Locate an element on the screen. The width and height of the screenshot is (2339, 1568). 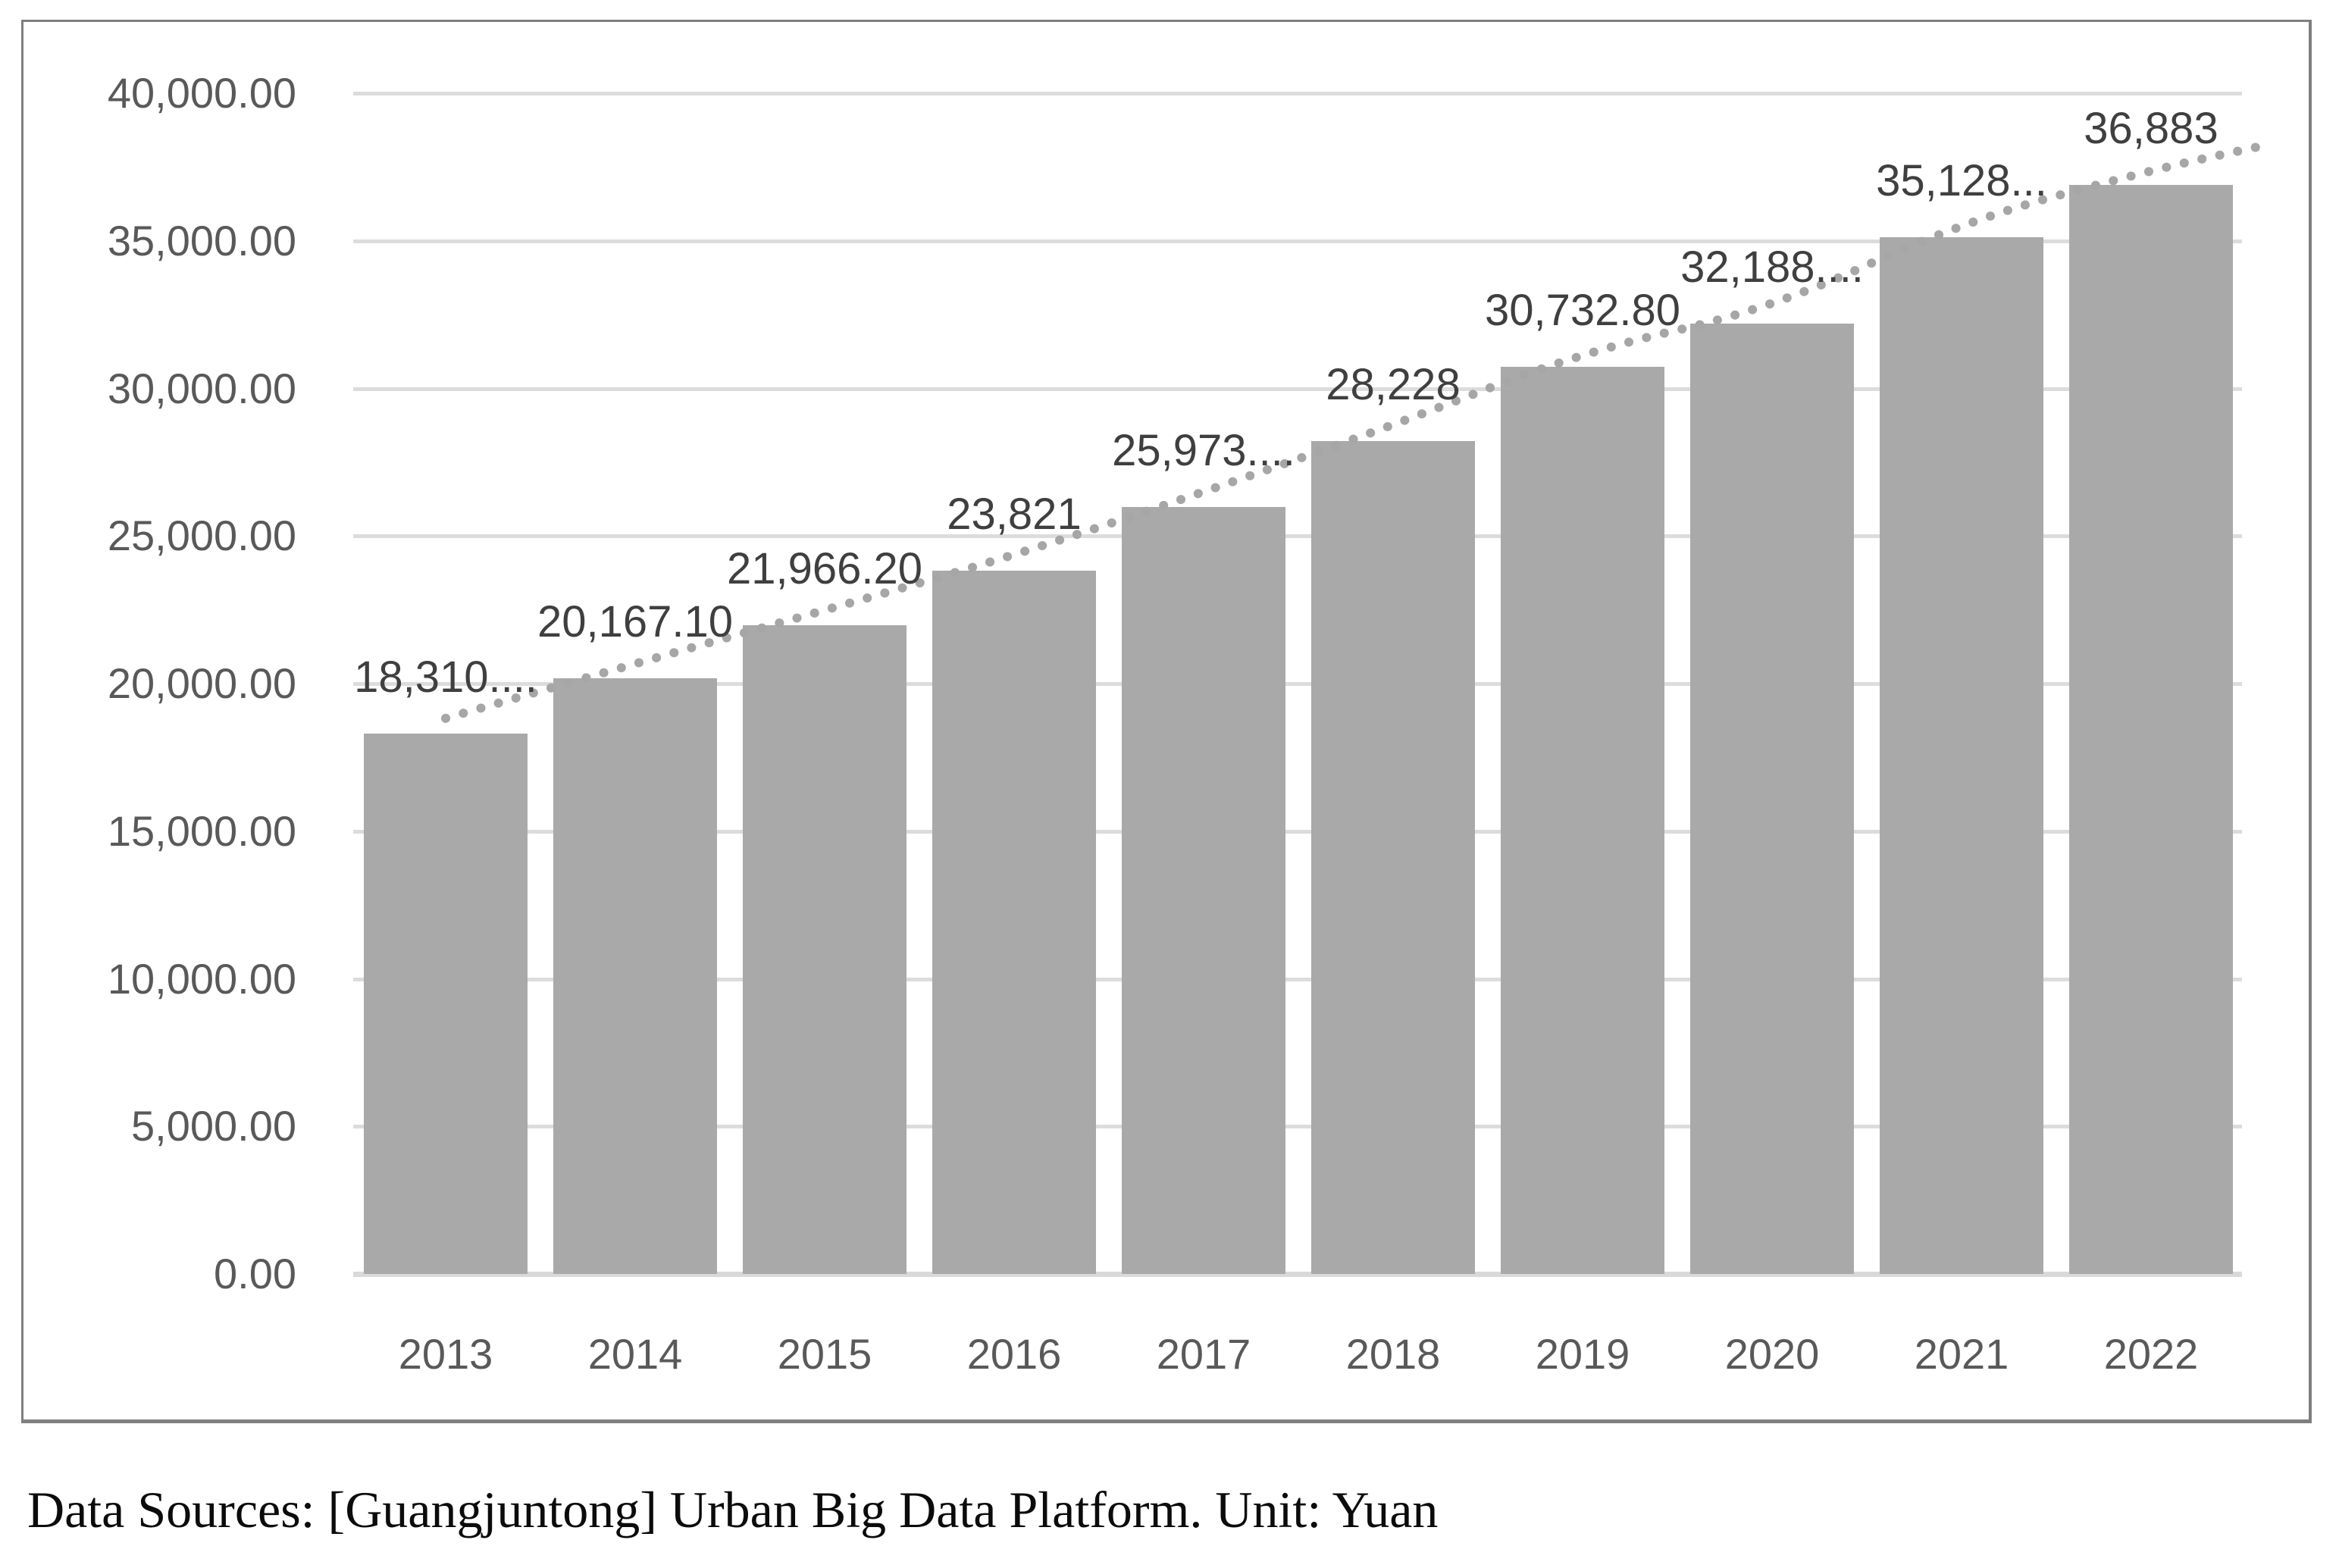
x-axis-tick-label: 2022 is located at coordinates (2151, 1354).